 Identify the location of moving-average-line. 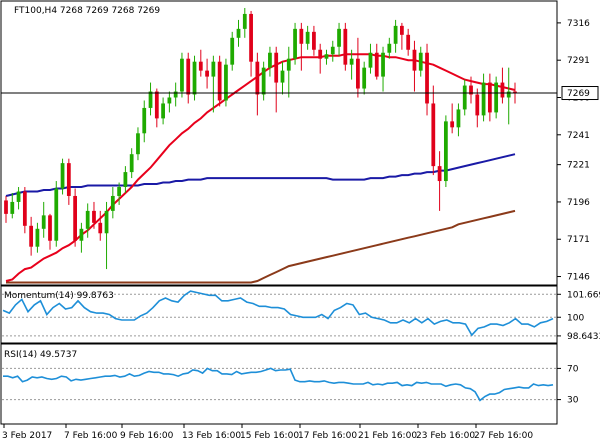
(261, 246).